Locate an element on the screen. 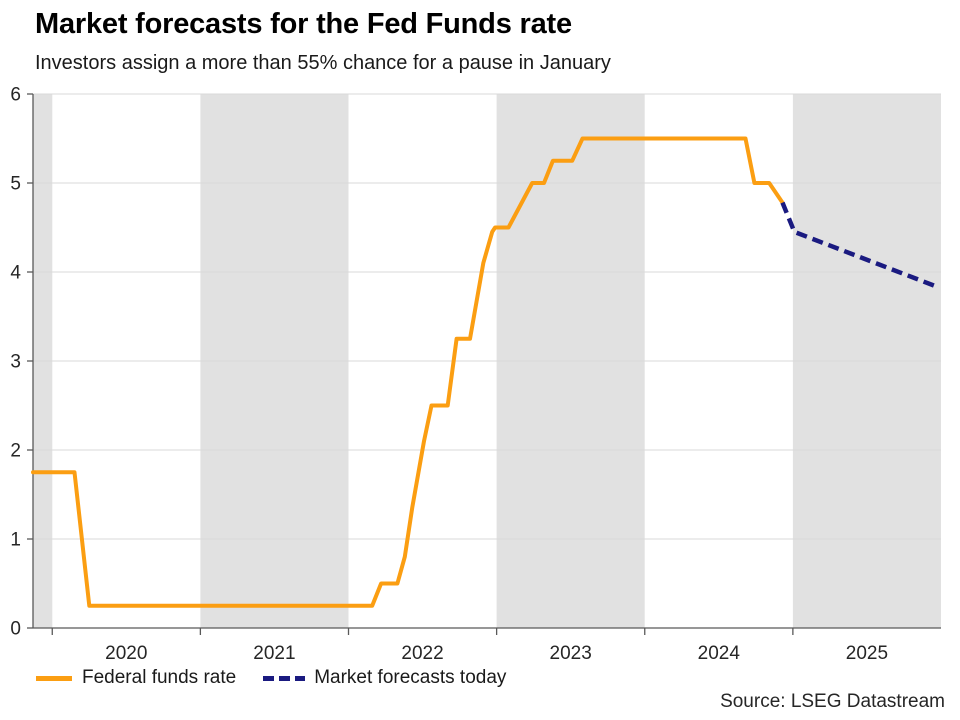 This screenshot has width=960, height=720. y-tick-label: 6 is located at coordinates (15, 95).